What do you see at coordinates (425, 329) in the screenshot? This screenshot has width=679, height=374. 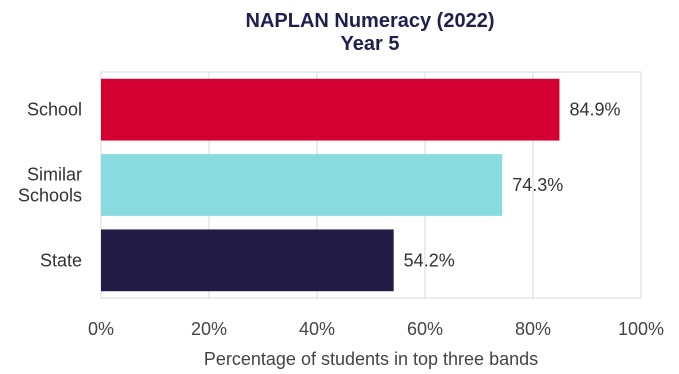 I see `x-tick-label: 60%` at bounding box center [425, 329].